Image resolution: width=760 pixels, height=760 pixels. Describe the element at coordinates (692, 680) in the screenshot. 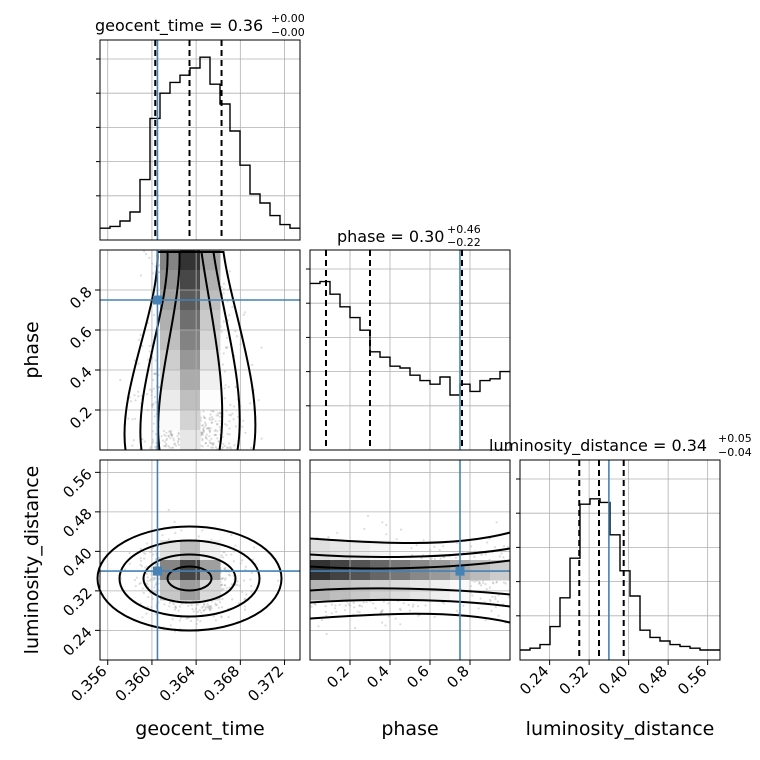

I see `x-tick-label-luminosity_distance-4: 0.56` at that location.